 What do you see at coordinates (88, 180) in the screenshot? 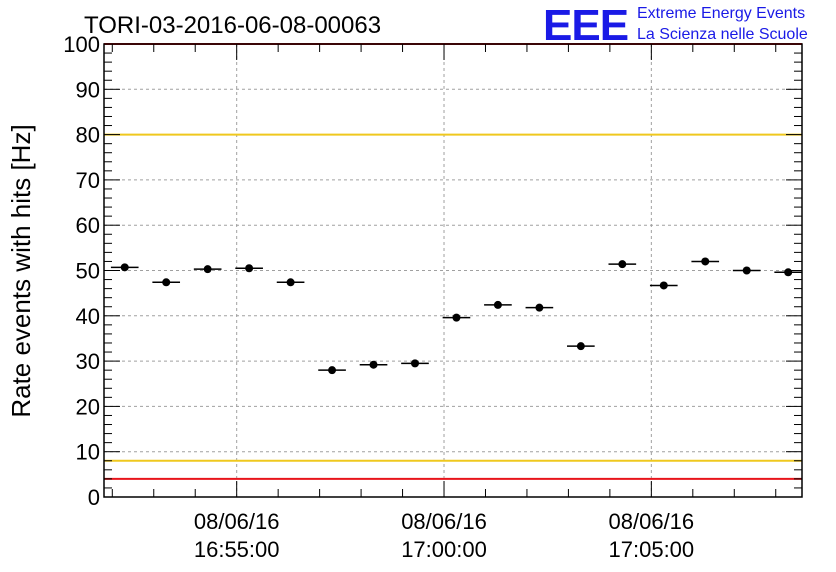
I see `y-tick-label: 70` at bounding box center [88, 180].